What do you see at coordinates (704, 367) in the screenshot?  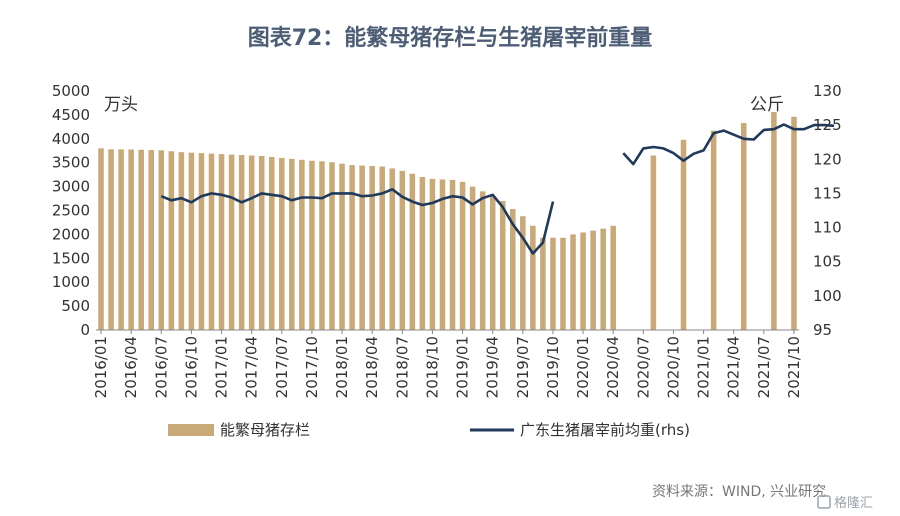 I see `x-tick-label: 2021/01` at bounding box center [704, 367].